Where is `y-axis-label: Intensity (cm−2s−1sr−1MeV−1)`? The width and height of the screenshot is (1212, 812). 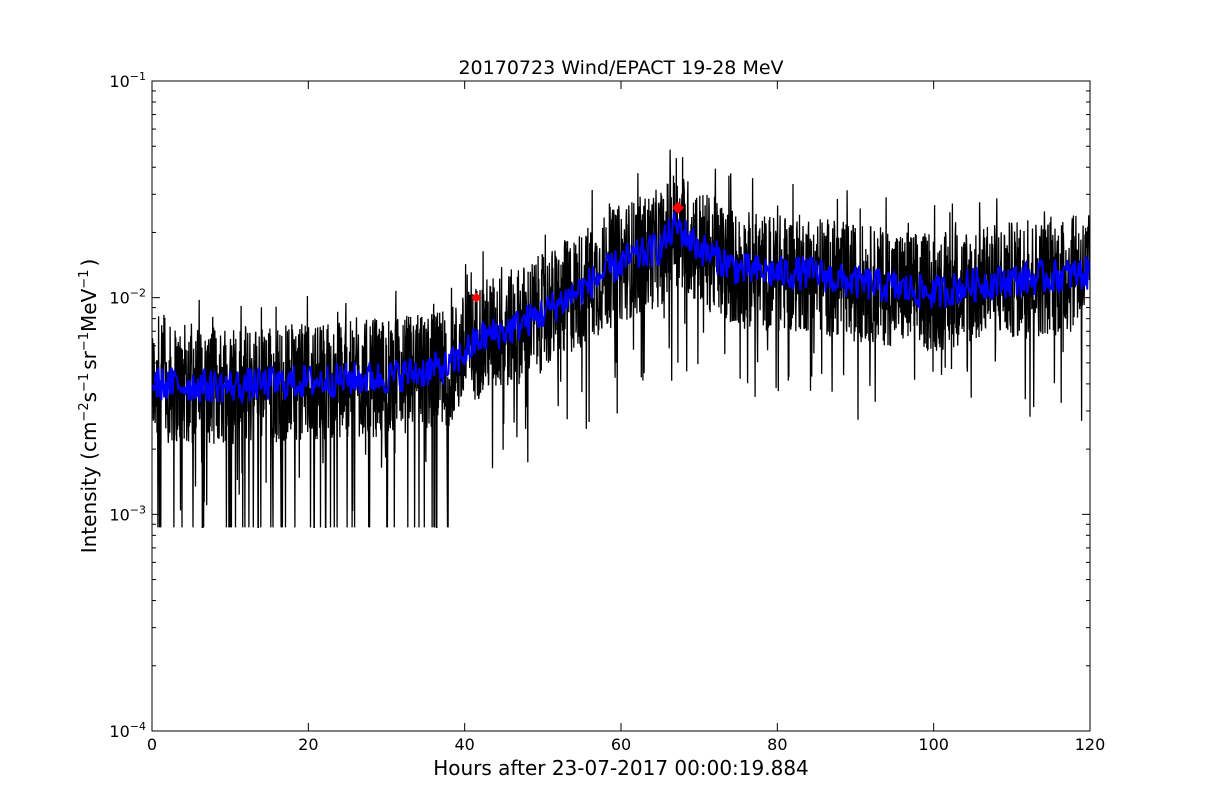
y-axis-label: Intensity (cm−2s−1sr−1MeV−1) is located at coordinates (89, 406).